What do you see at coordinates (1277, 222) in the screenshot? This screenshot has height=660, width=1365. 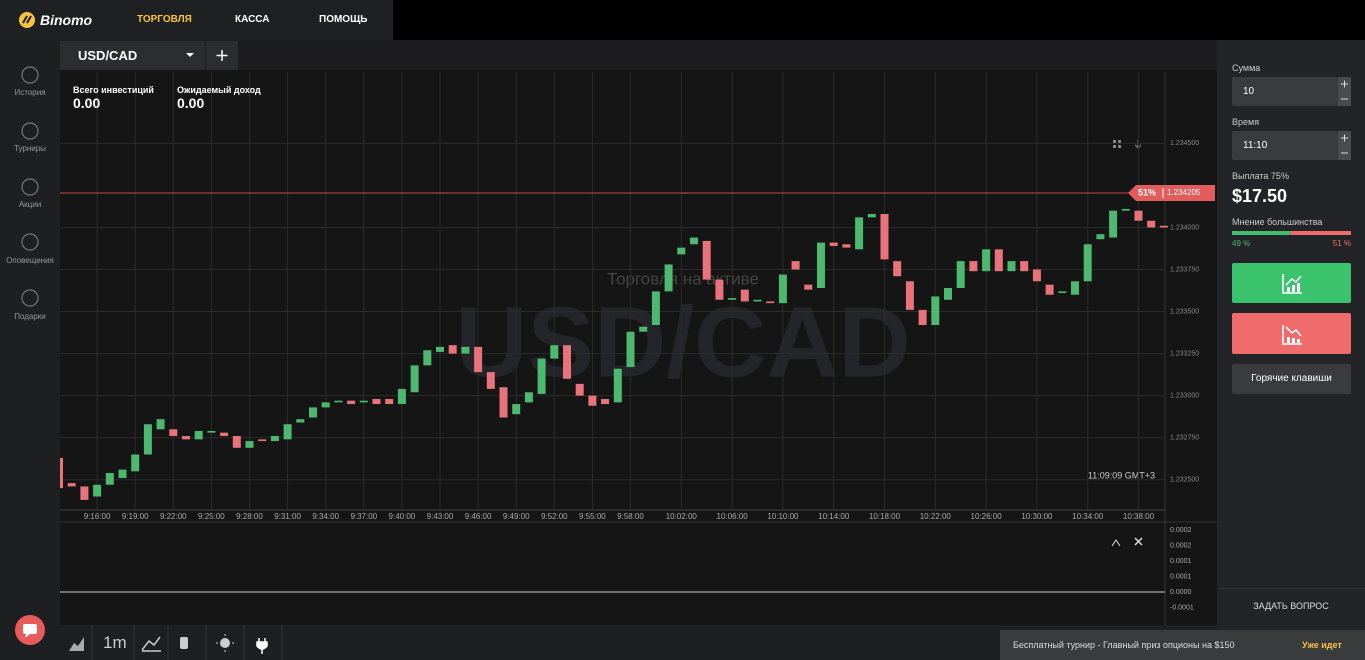 I see `majority-label: Мнение большинства` at bounding box center [1277, 222].